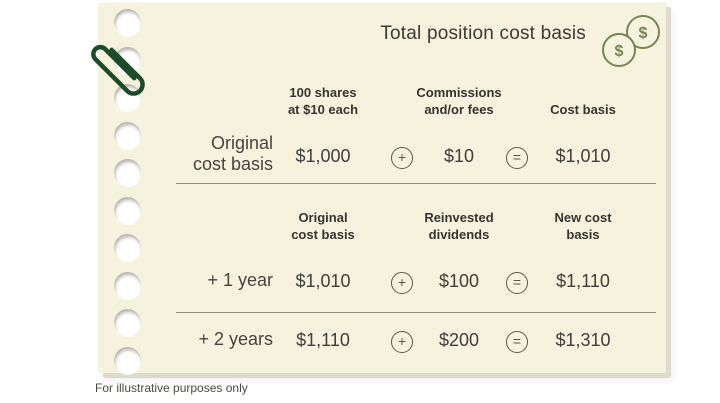  I want to click on value-cost-basis: $1,010, so click(583, 156).